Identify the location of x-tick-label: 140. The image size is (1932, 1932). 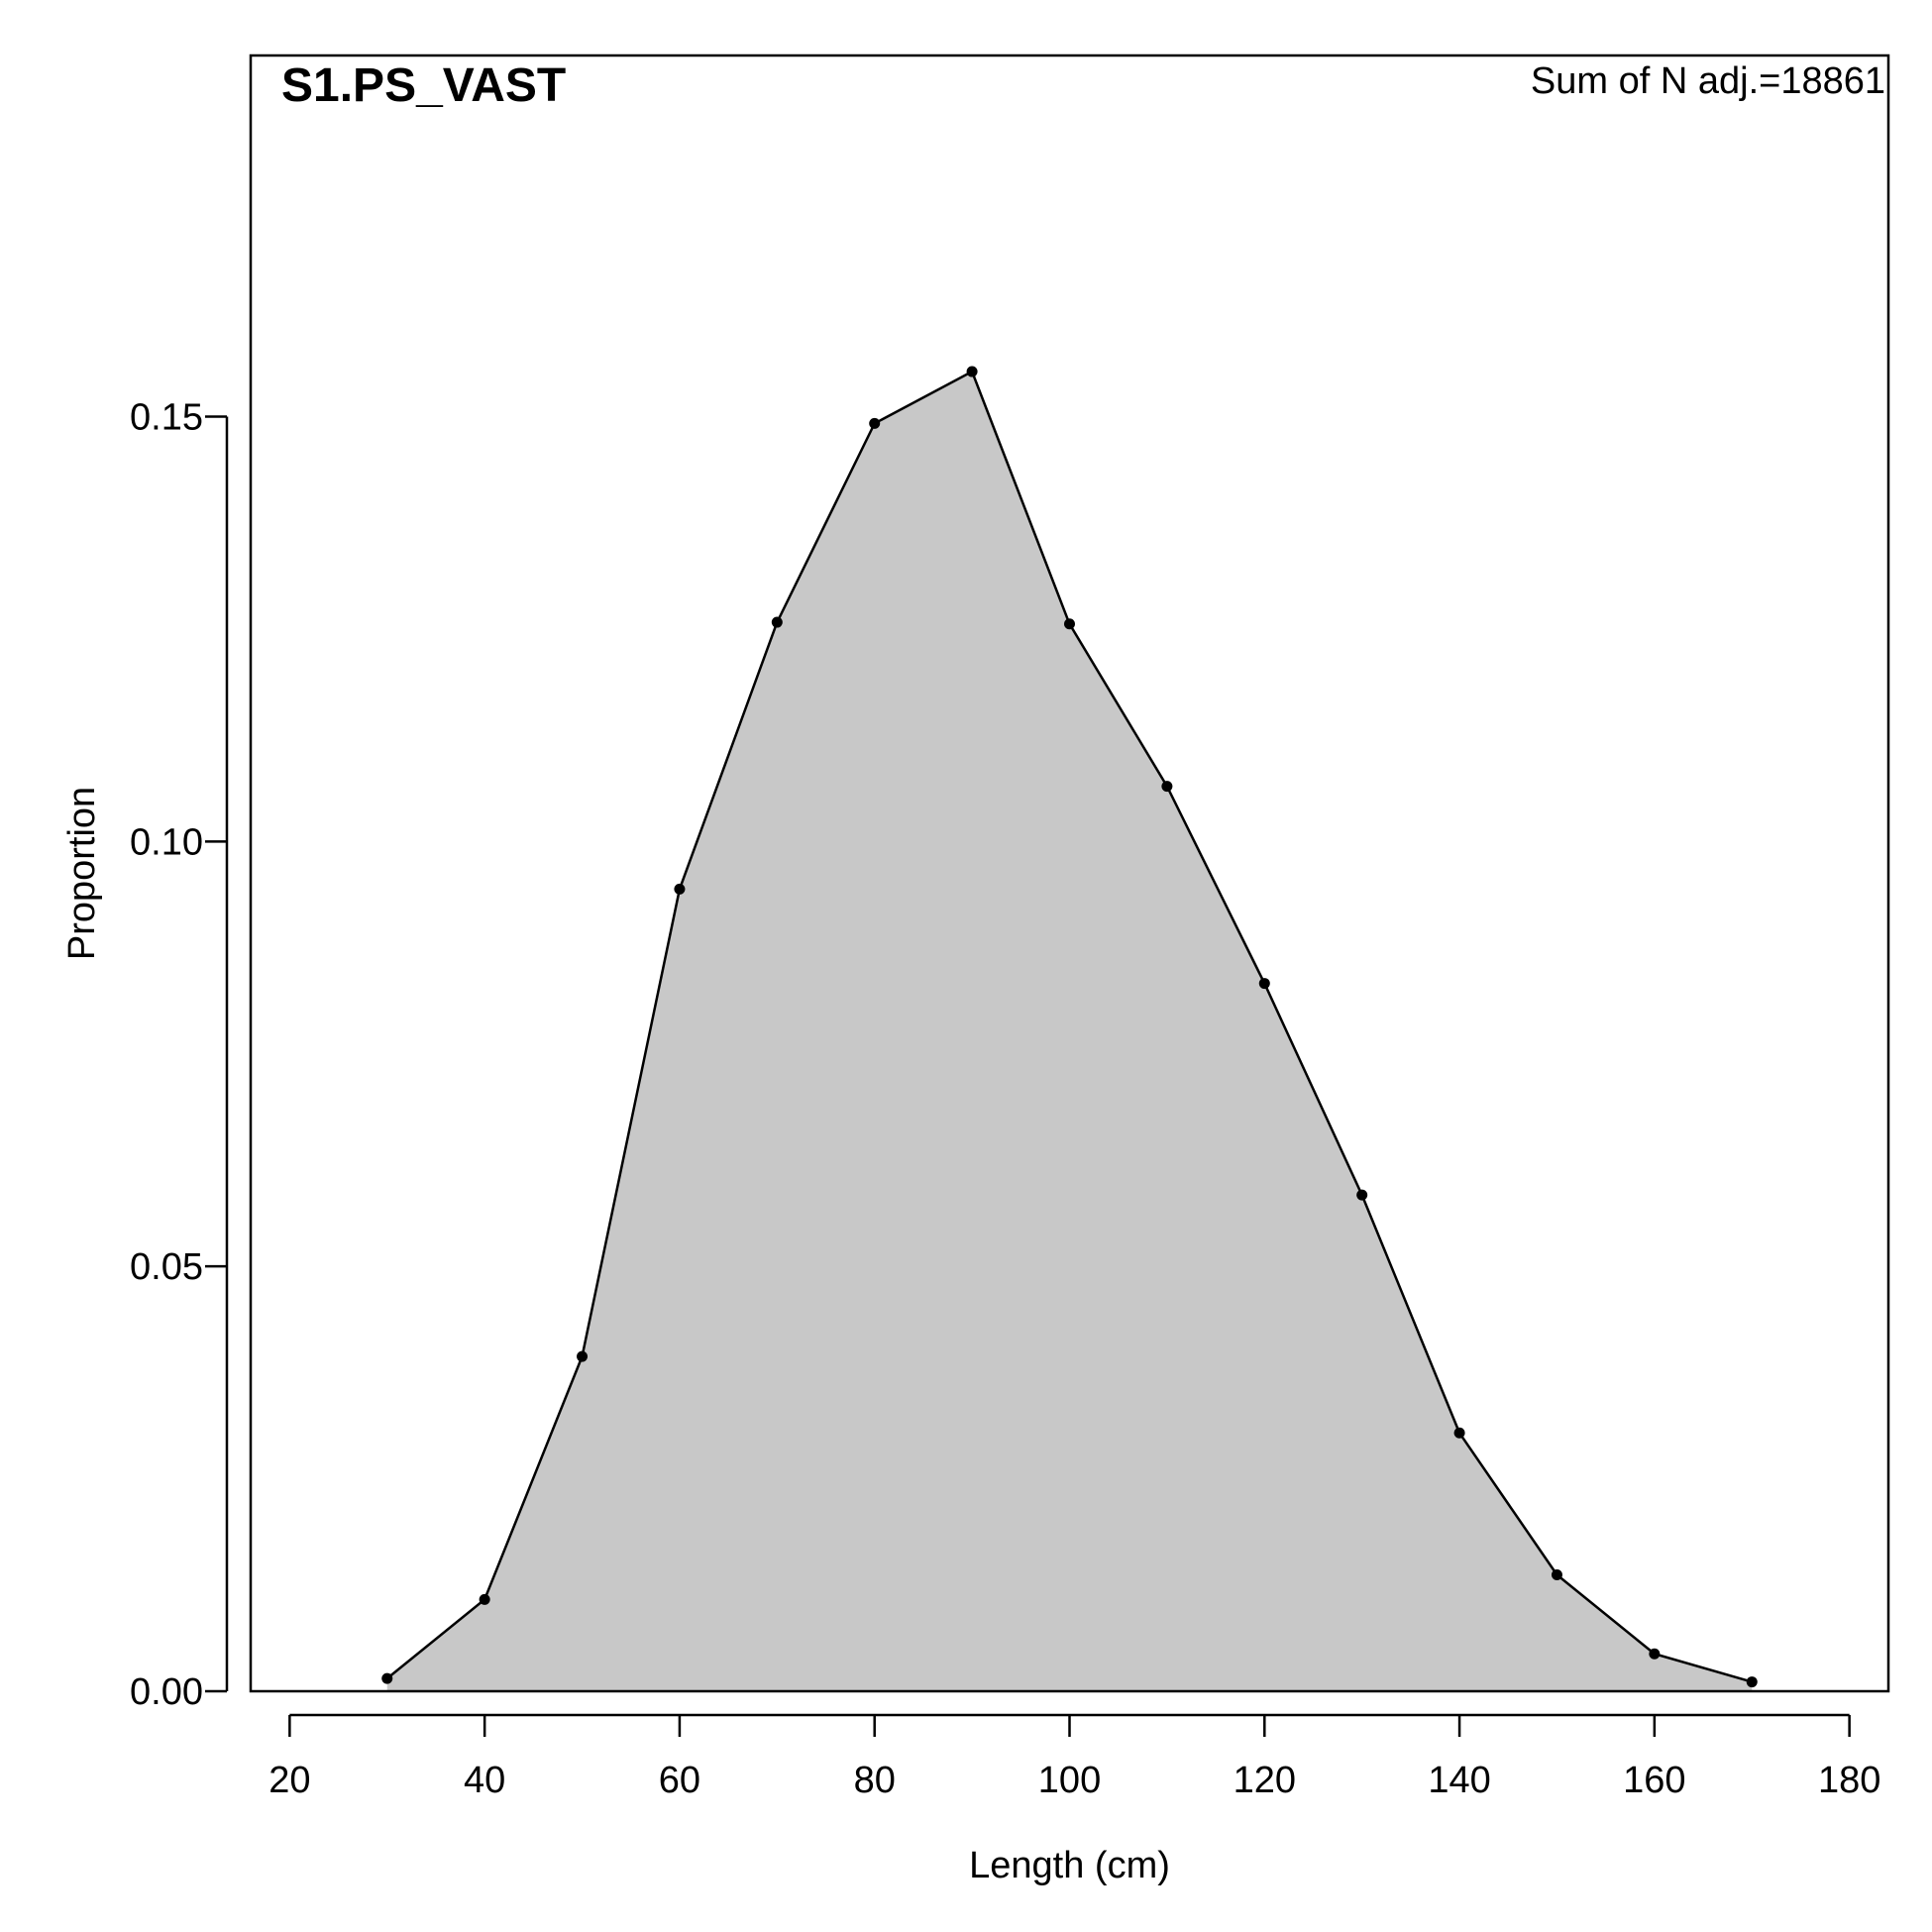
(1459, 1780).